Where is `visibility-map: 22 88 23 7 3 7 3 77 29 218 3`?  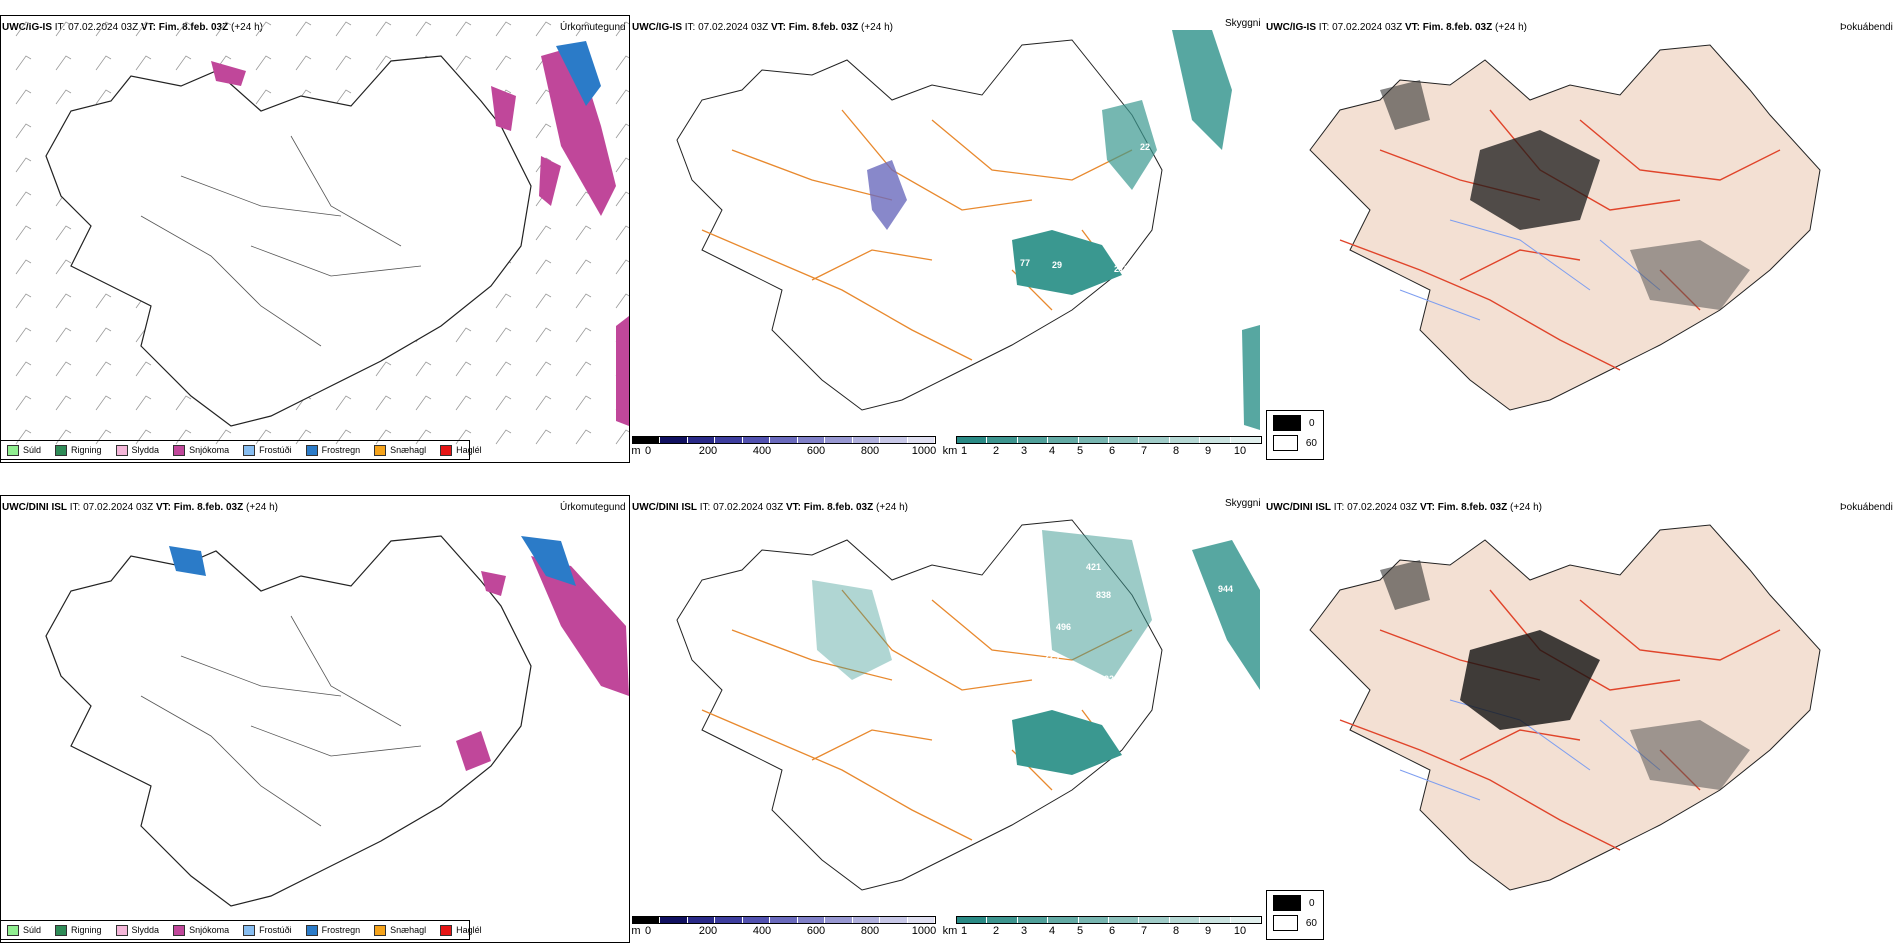
visibility-map: 22 88 23 7 3 7 3 77 29 218 3 is located at coordinates (947, 230).